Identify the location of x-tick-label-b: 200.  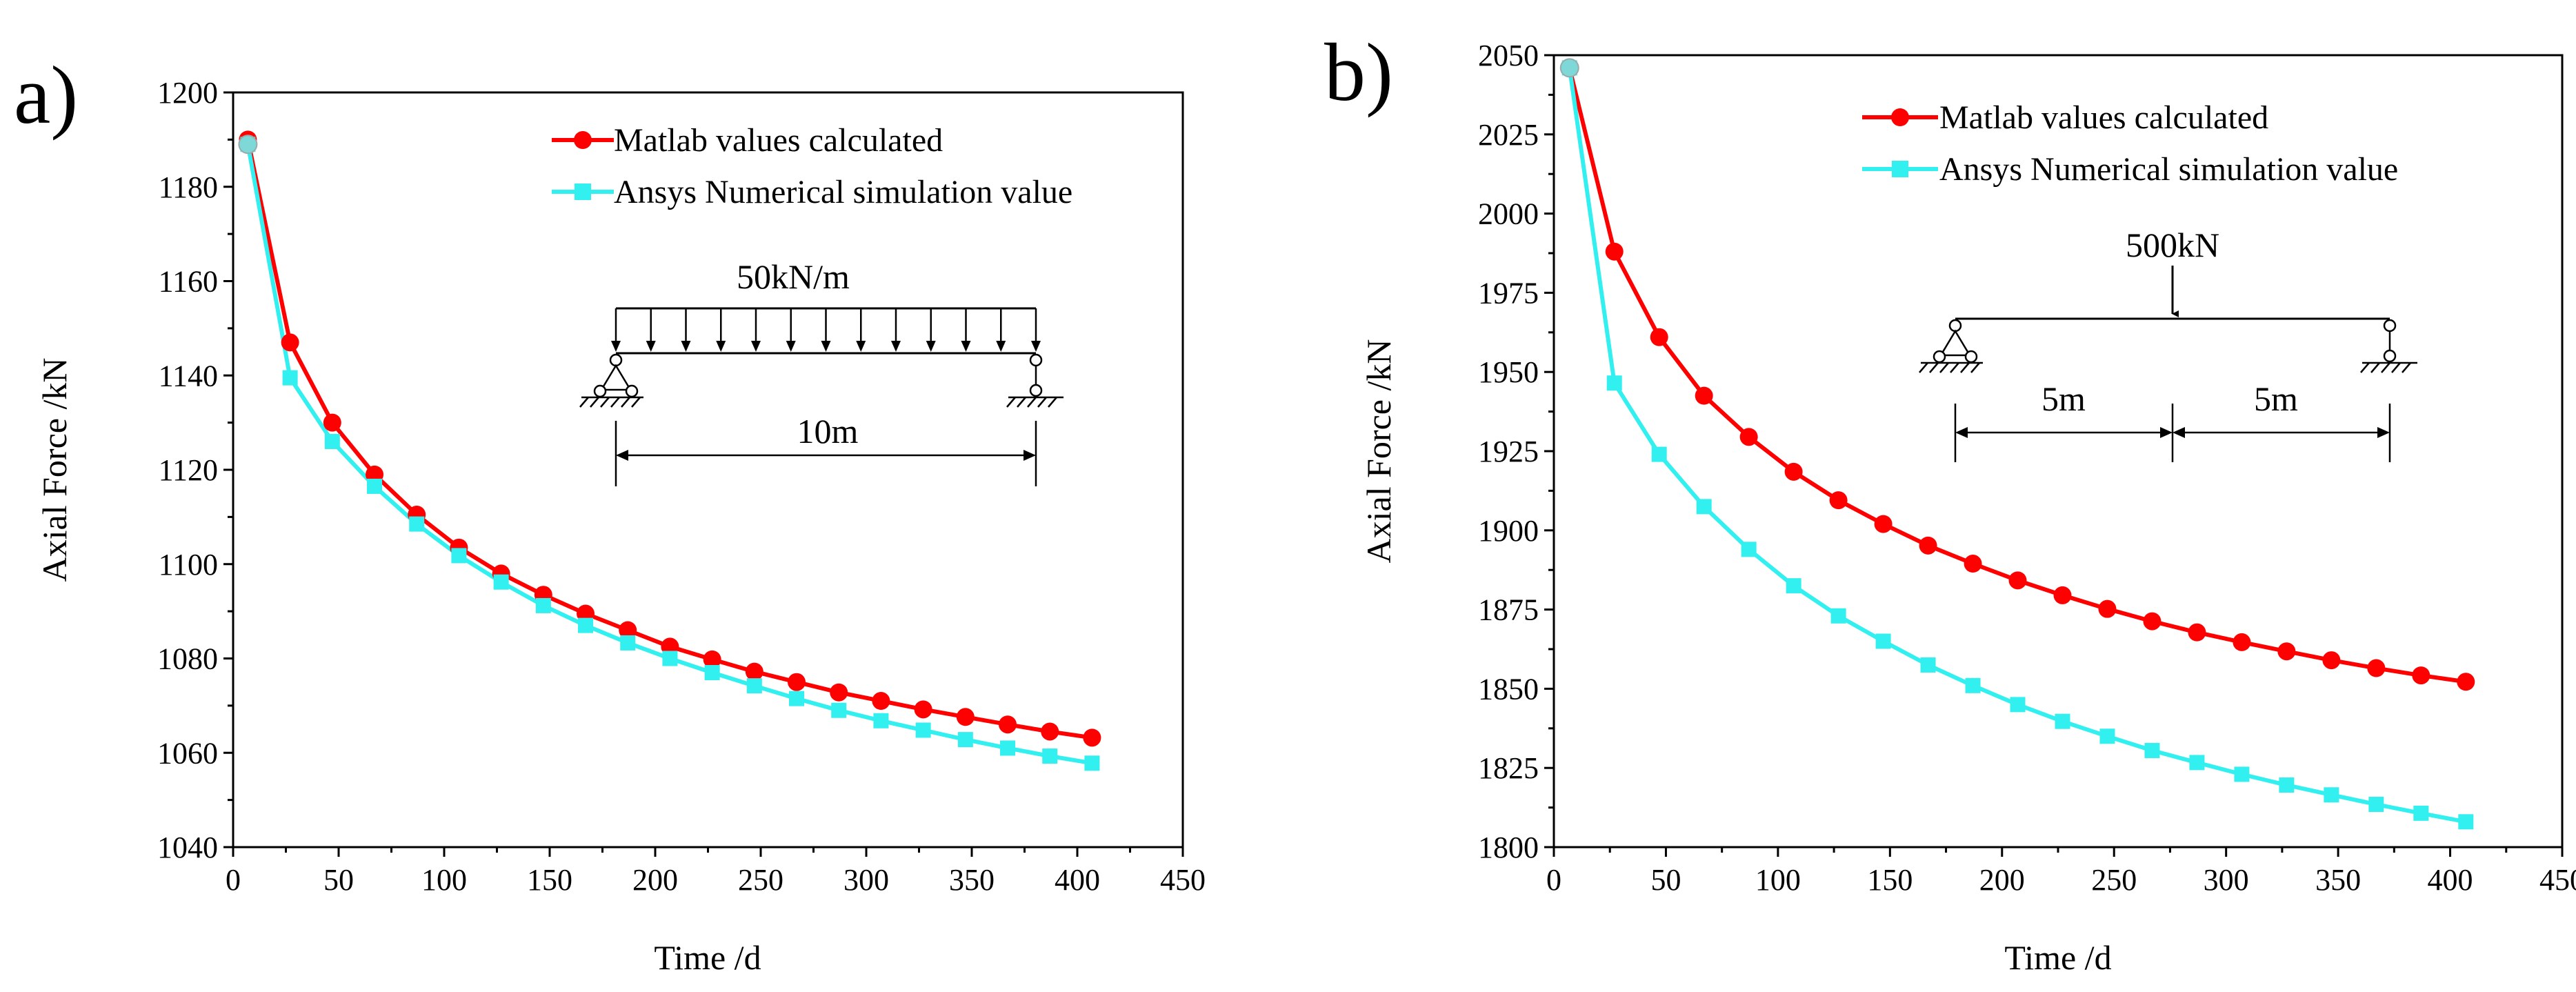
(2002, 880).